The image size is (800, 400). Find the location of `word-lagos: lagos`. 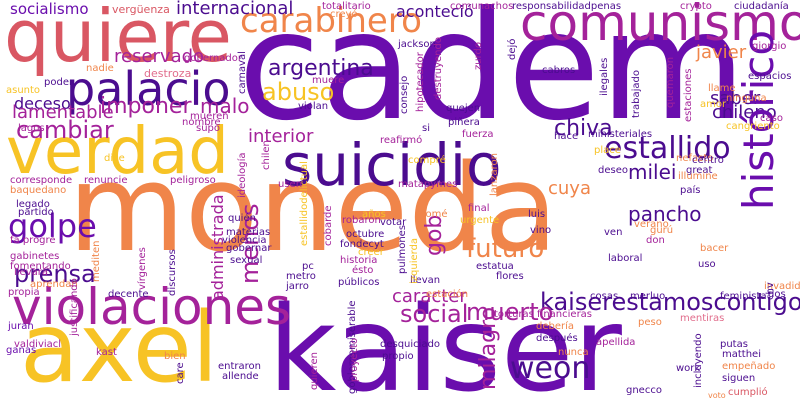

word-lagos: lagos is located at coordinates (31, 128).